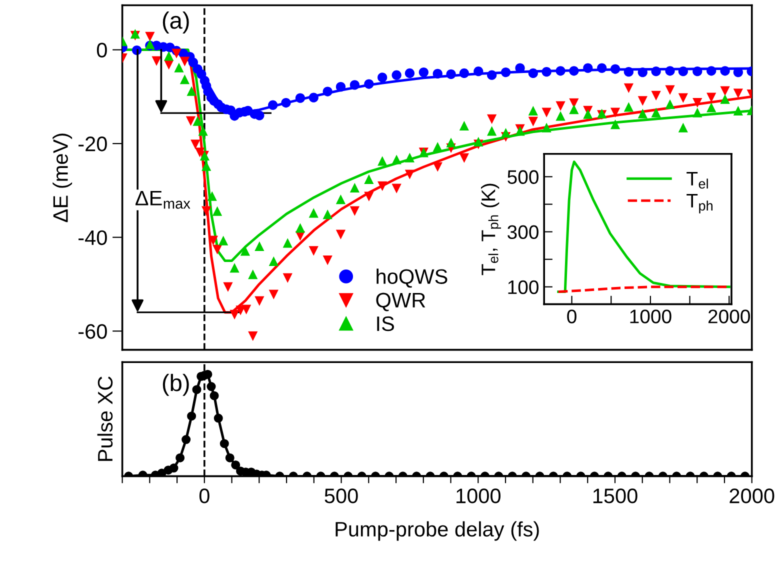 The image size is (784, 585). Describe the element at coordinates (697, 180) in the screenshot. I see `legend-label: T$_{el}$` at that location.